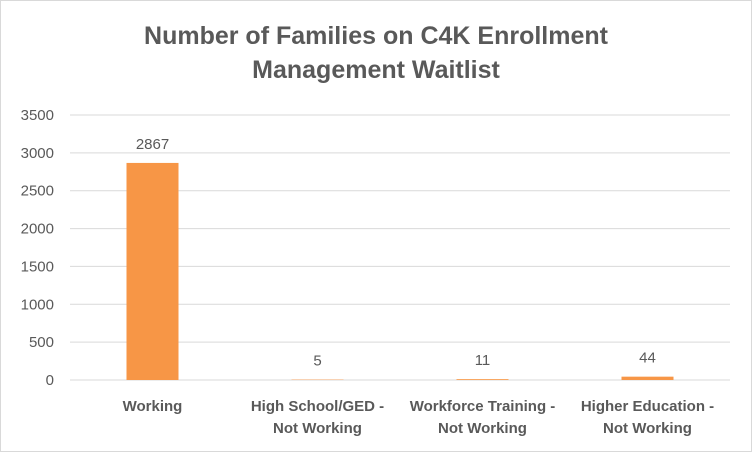 The image size is (752, 452). I want to click on y-tick-label: 2500, so click(37, 191).